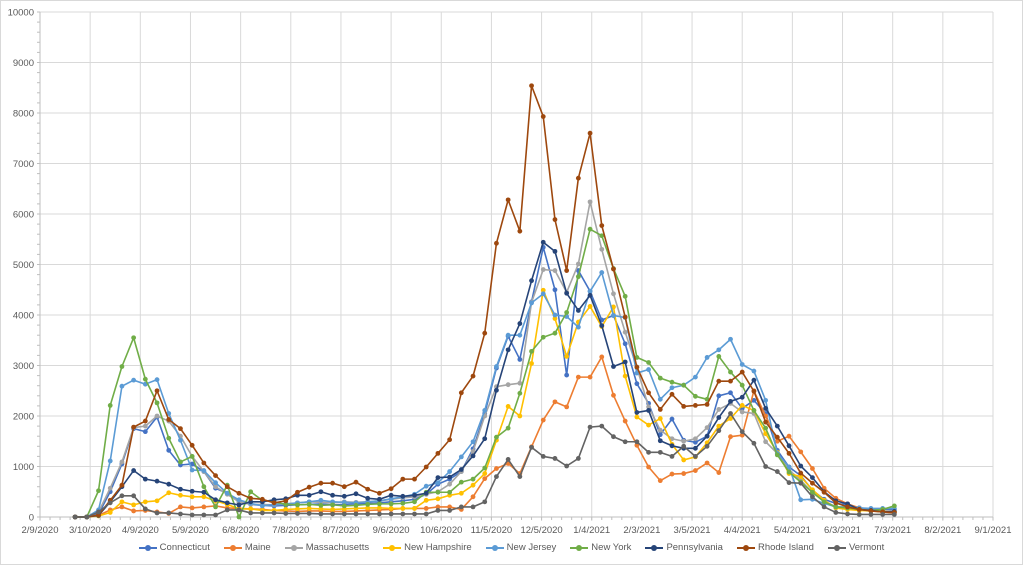 The height and width of the screenshot is (565, 1023). What do you see at coordinates (641, 530) in the screenshot?
I see `x-tick-label: 2/3/2021` at bounding box center [641, 530].